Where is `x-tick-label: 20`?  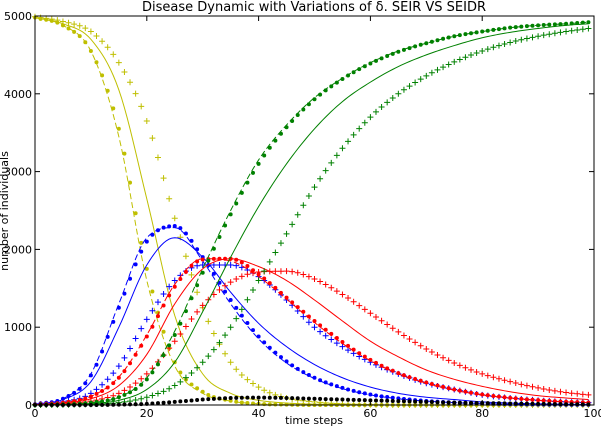 x-tick-label: 20 is located at coordinates (147, 413).